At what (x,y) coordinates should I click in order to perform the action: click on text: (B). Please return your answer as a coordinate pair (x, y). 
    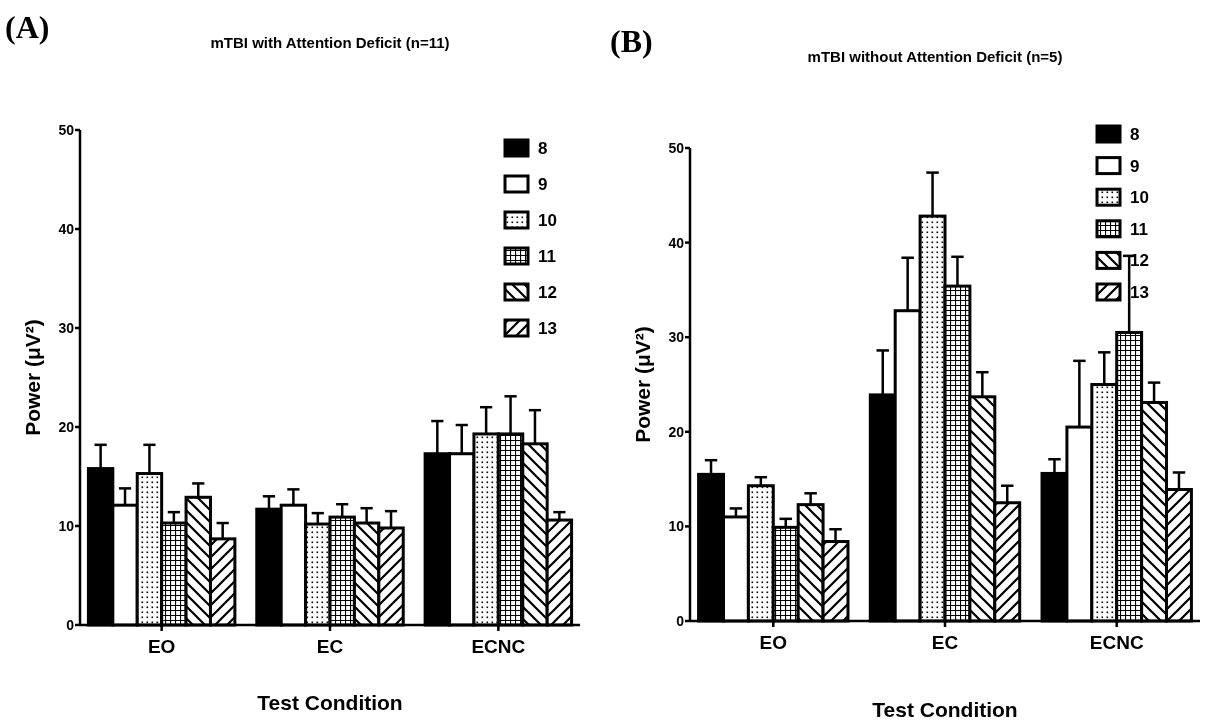
    Looking at the image, I should click on (631, 41).